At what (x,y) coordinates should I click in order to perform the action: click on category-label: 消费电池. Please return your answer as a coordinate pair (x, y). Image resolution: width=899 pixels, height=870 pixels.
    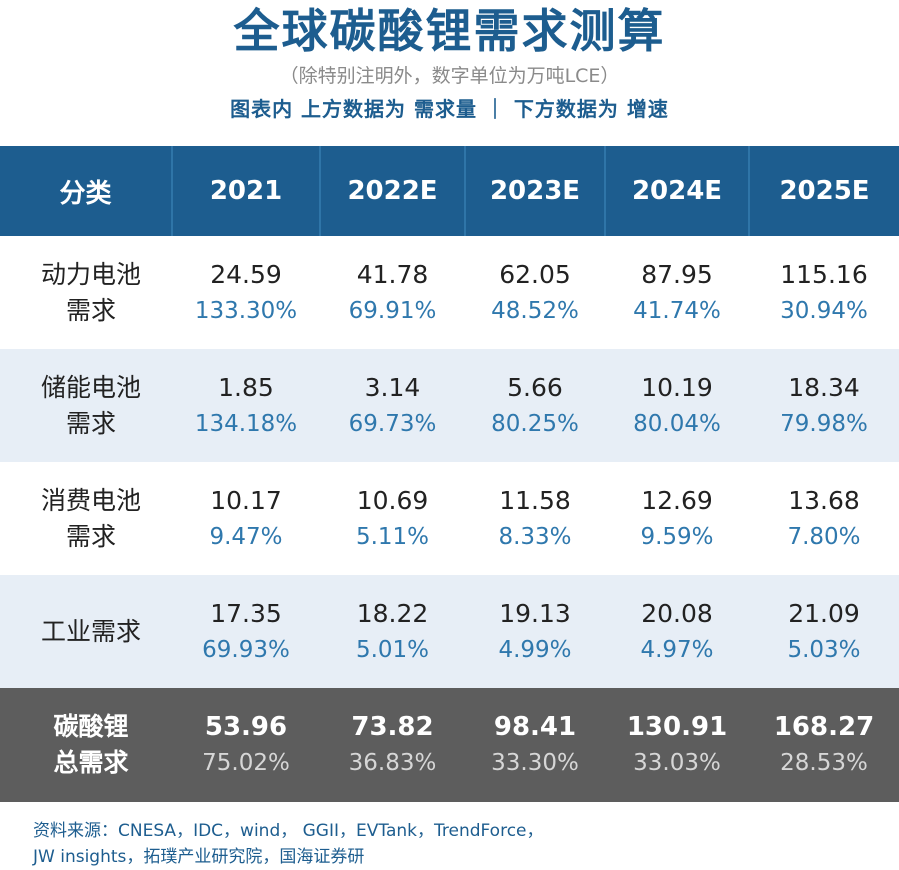
    Looking at the image, I should click on (90, 500).